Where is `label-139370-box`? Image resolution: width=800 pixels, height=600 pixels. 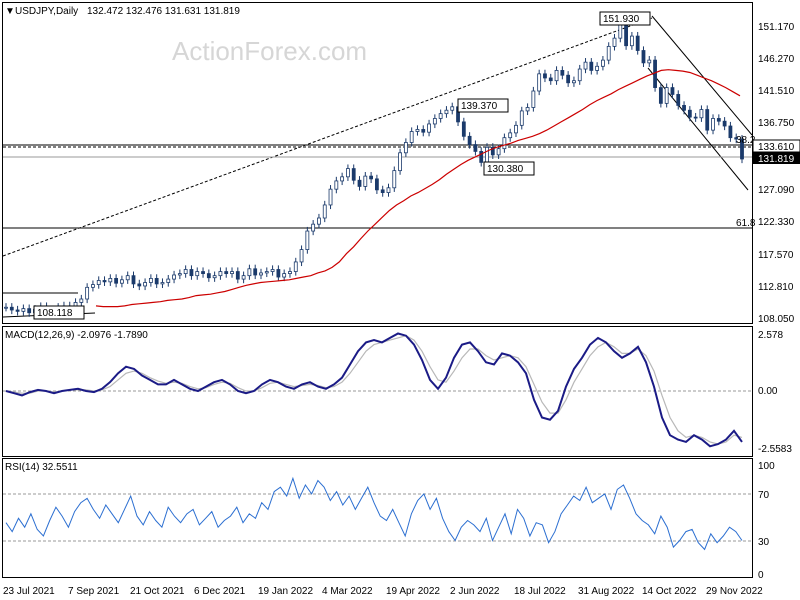
label-139370-box is located at coordinates (483, 105).